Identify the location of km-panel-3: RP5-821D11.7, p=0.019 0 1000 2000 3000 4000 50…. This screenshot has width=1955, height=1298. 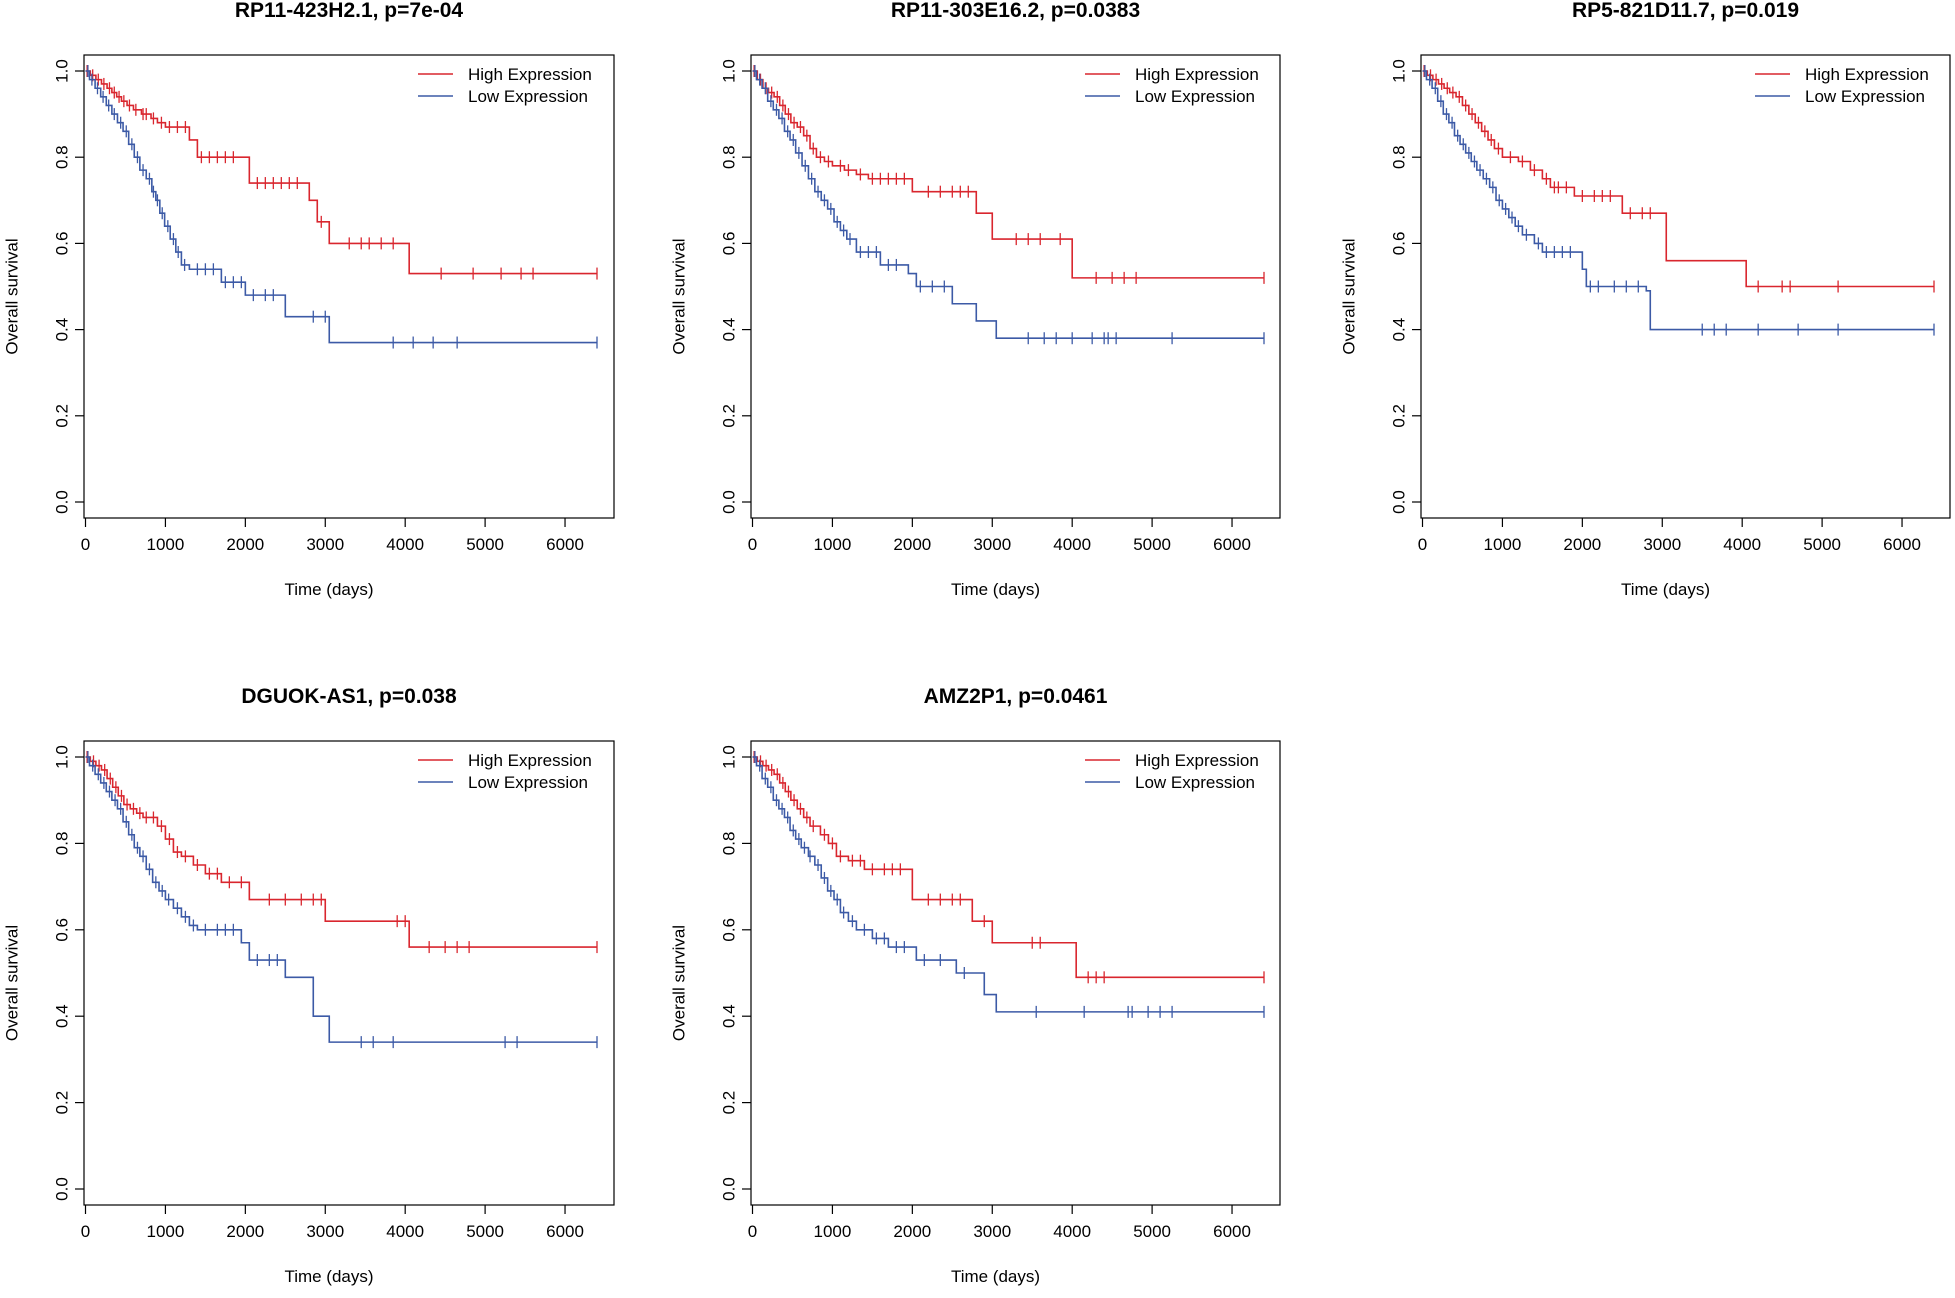
(1645, 299).